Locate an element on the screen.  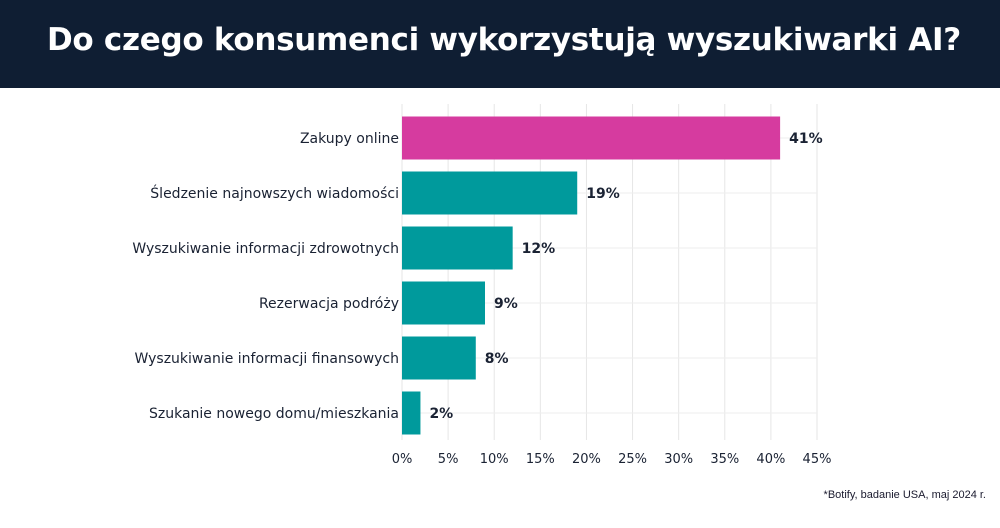
value-label-3: 9% is located at coordinates (506, 304).